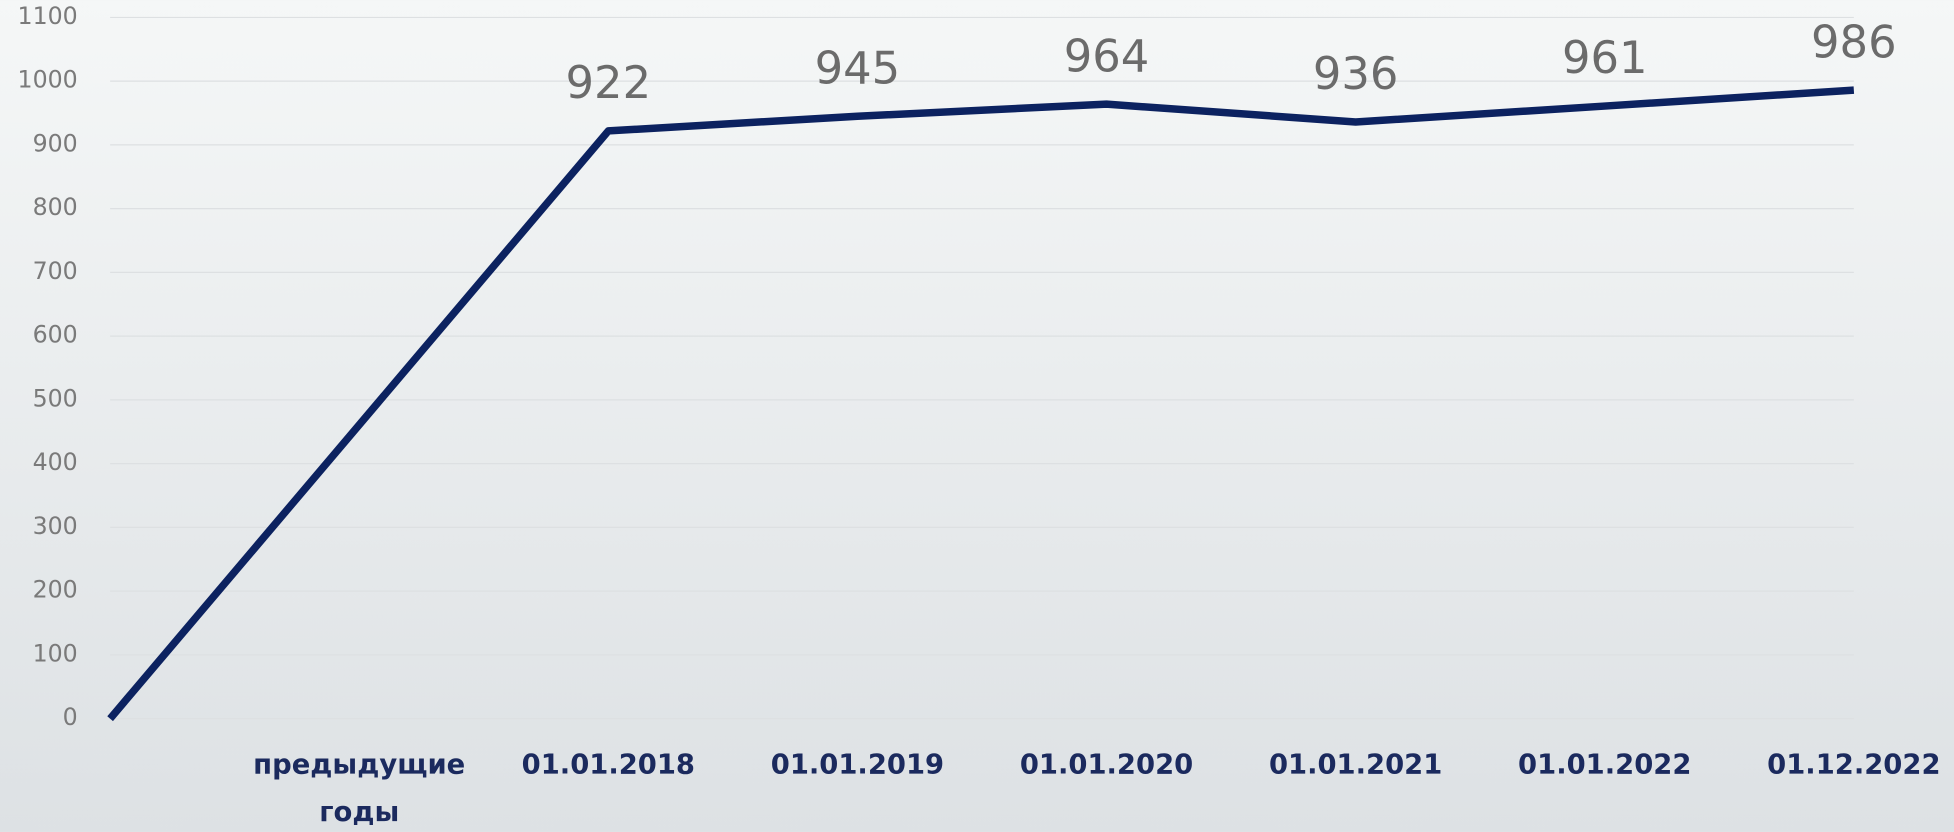  I want to click on data-label: 936, so click(1356, 73).